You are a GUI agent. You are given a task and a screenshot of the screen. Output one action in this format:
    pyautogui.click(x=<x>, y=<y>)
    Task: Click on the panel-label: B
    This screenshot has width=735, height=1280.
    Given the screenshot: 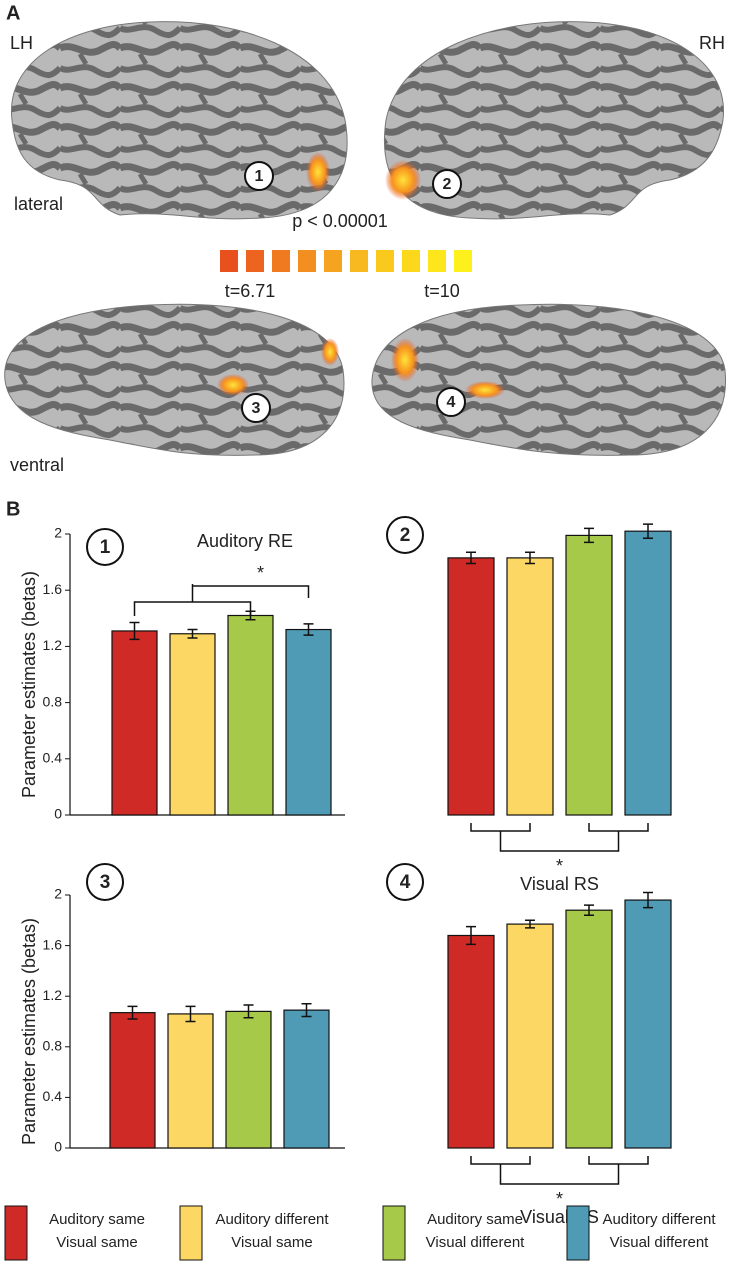 What is the action you would take?
    pyautogui.click(x=13, y=509)
    